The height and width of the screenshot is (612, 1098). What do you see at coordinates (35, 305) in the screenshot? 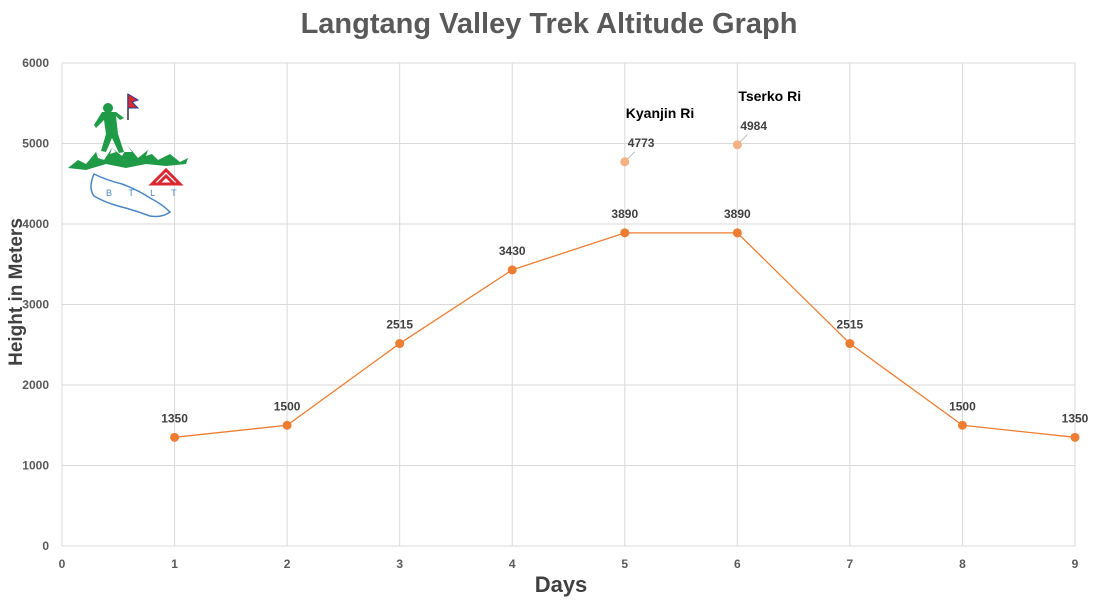
I see `y-tick-label: 3000` at bounding box center [35, 305].